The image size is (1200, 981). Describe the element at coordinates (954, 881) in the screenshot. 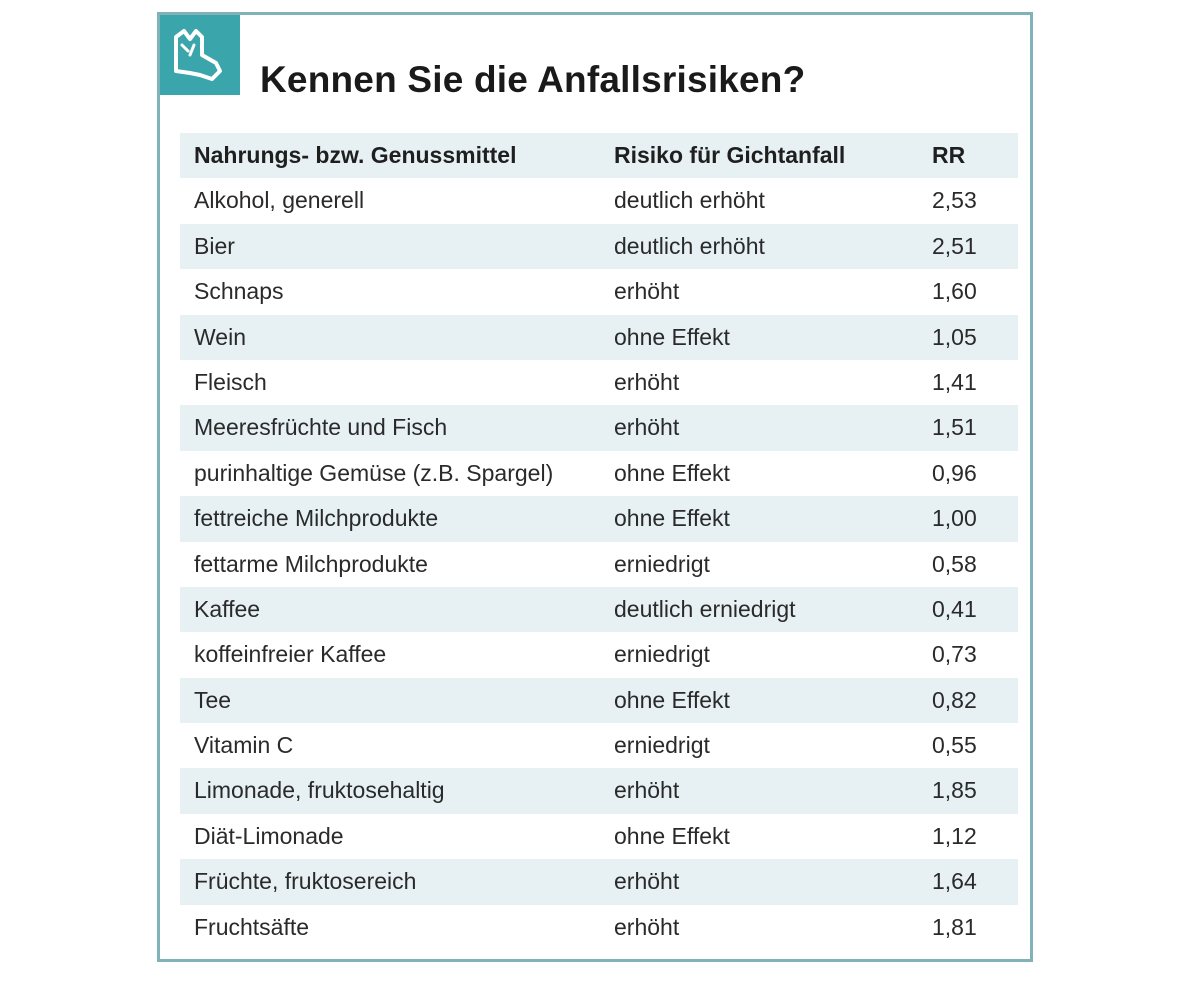

I see `rr-cell: 1,64` at that location.